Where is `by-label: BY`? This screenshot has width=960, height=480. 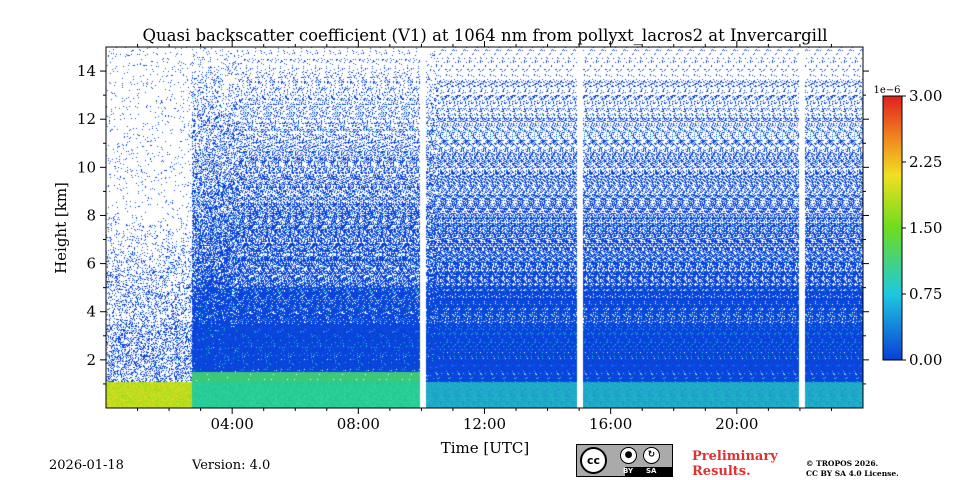
by-label: BY is located at coordinates (628, 471).